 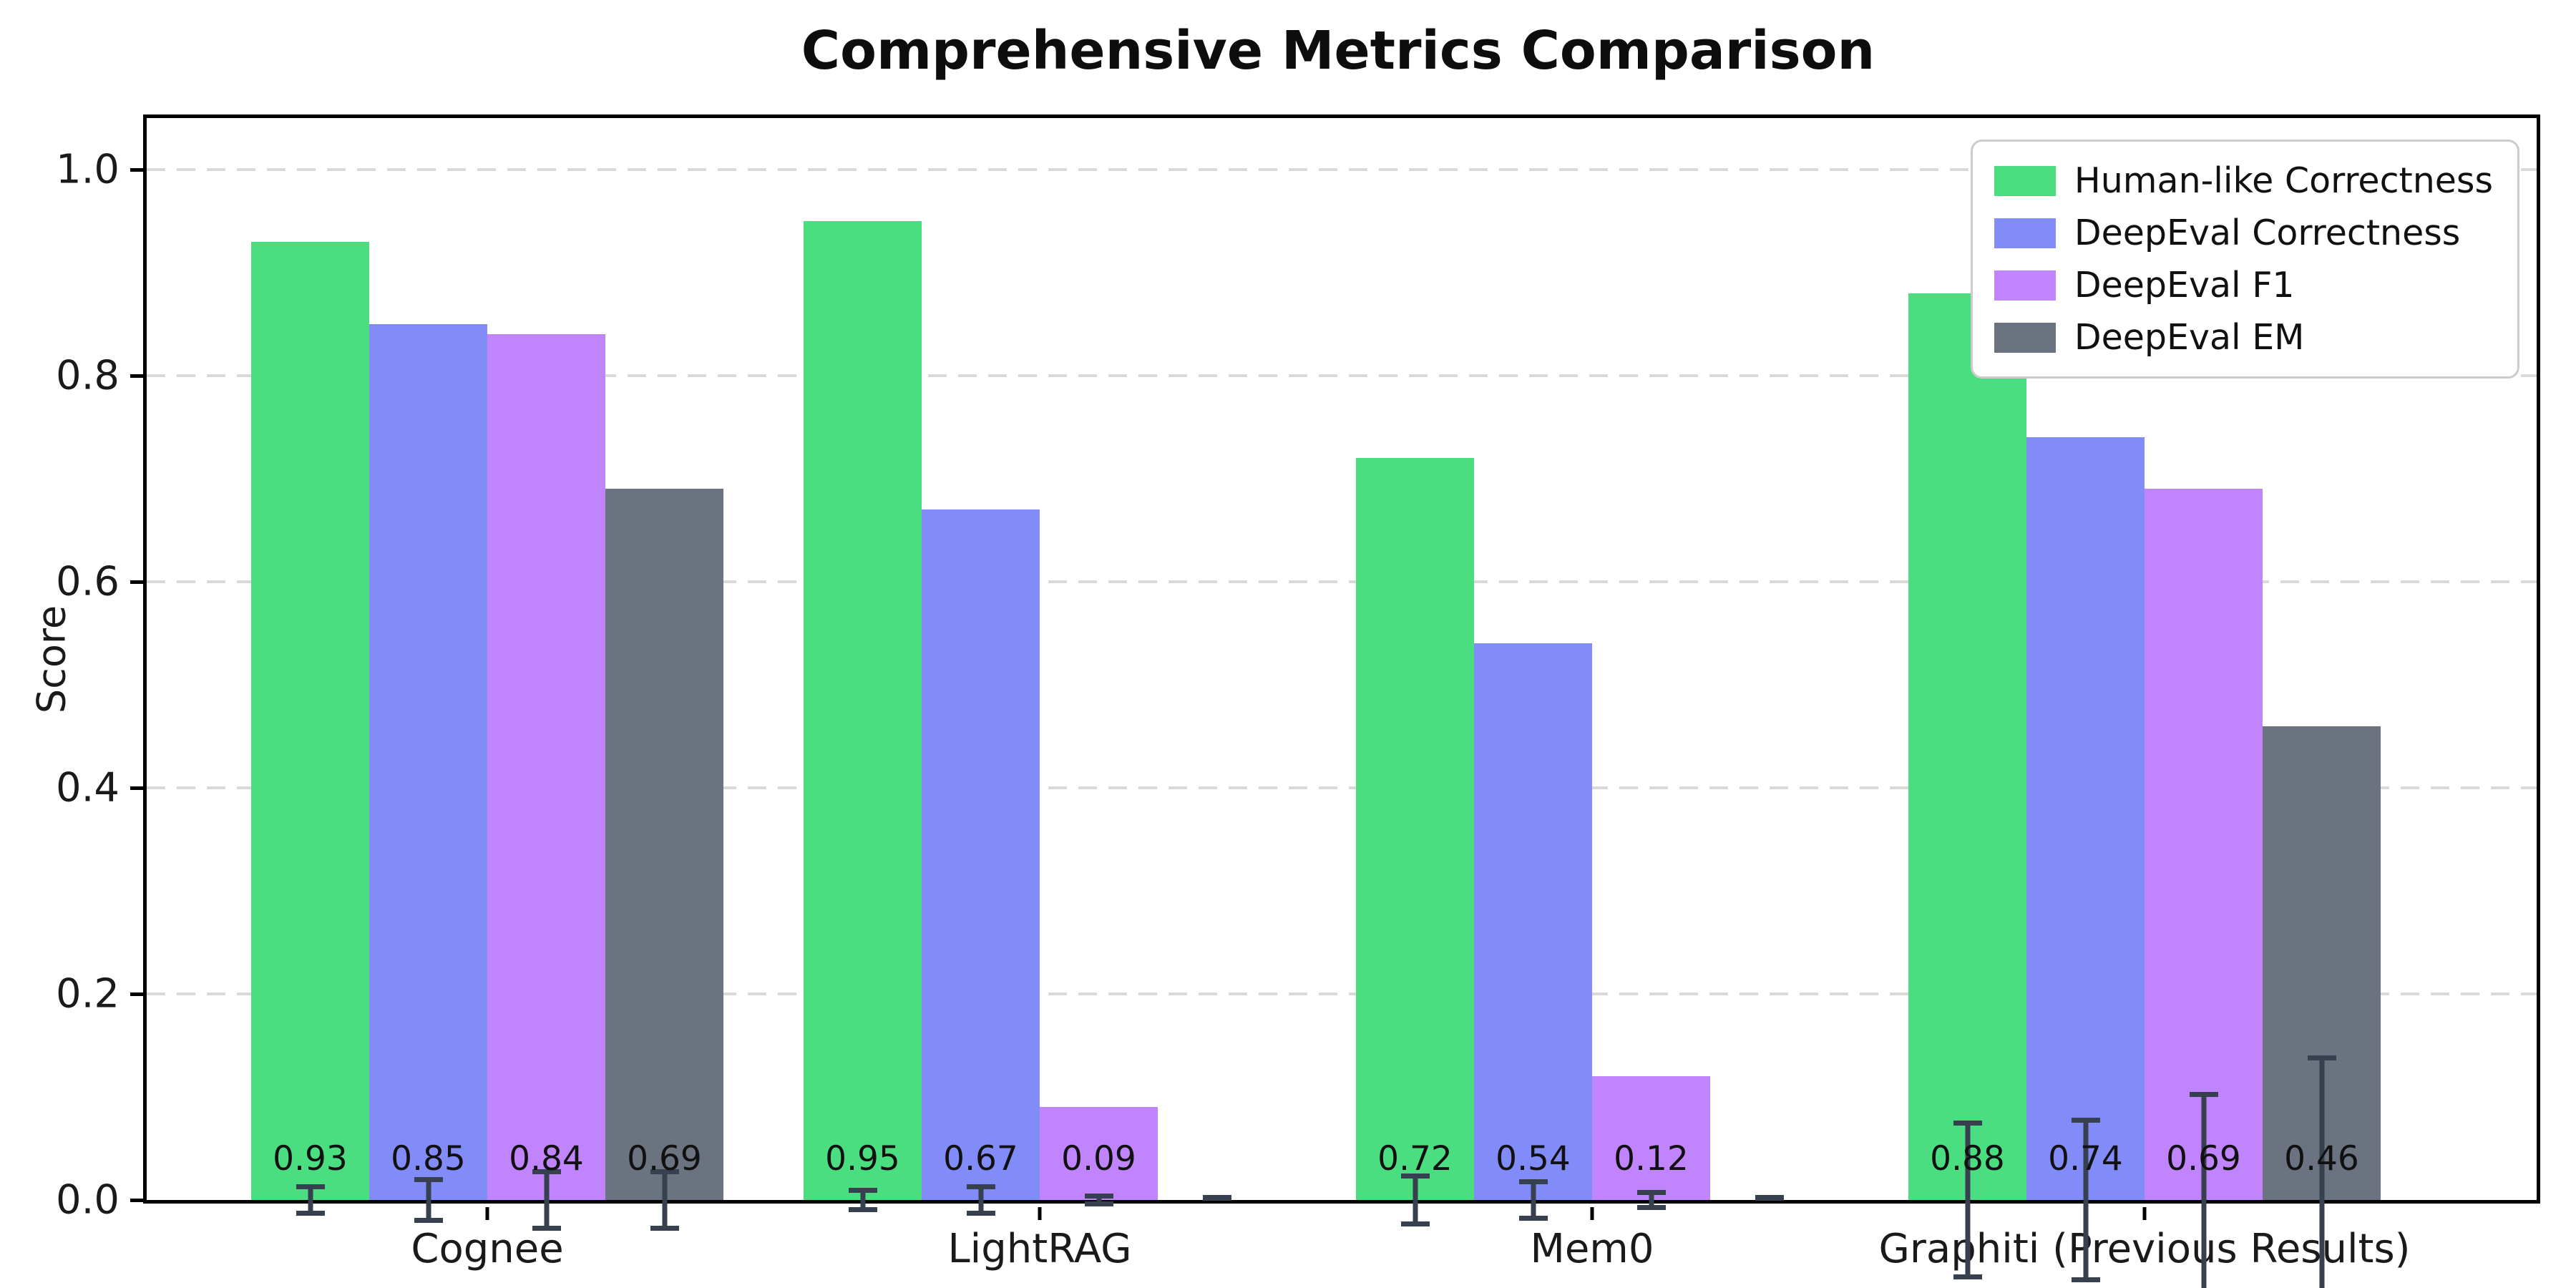 I want to click on bar: 0.69, so click(x=2204, y=888).